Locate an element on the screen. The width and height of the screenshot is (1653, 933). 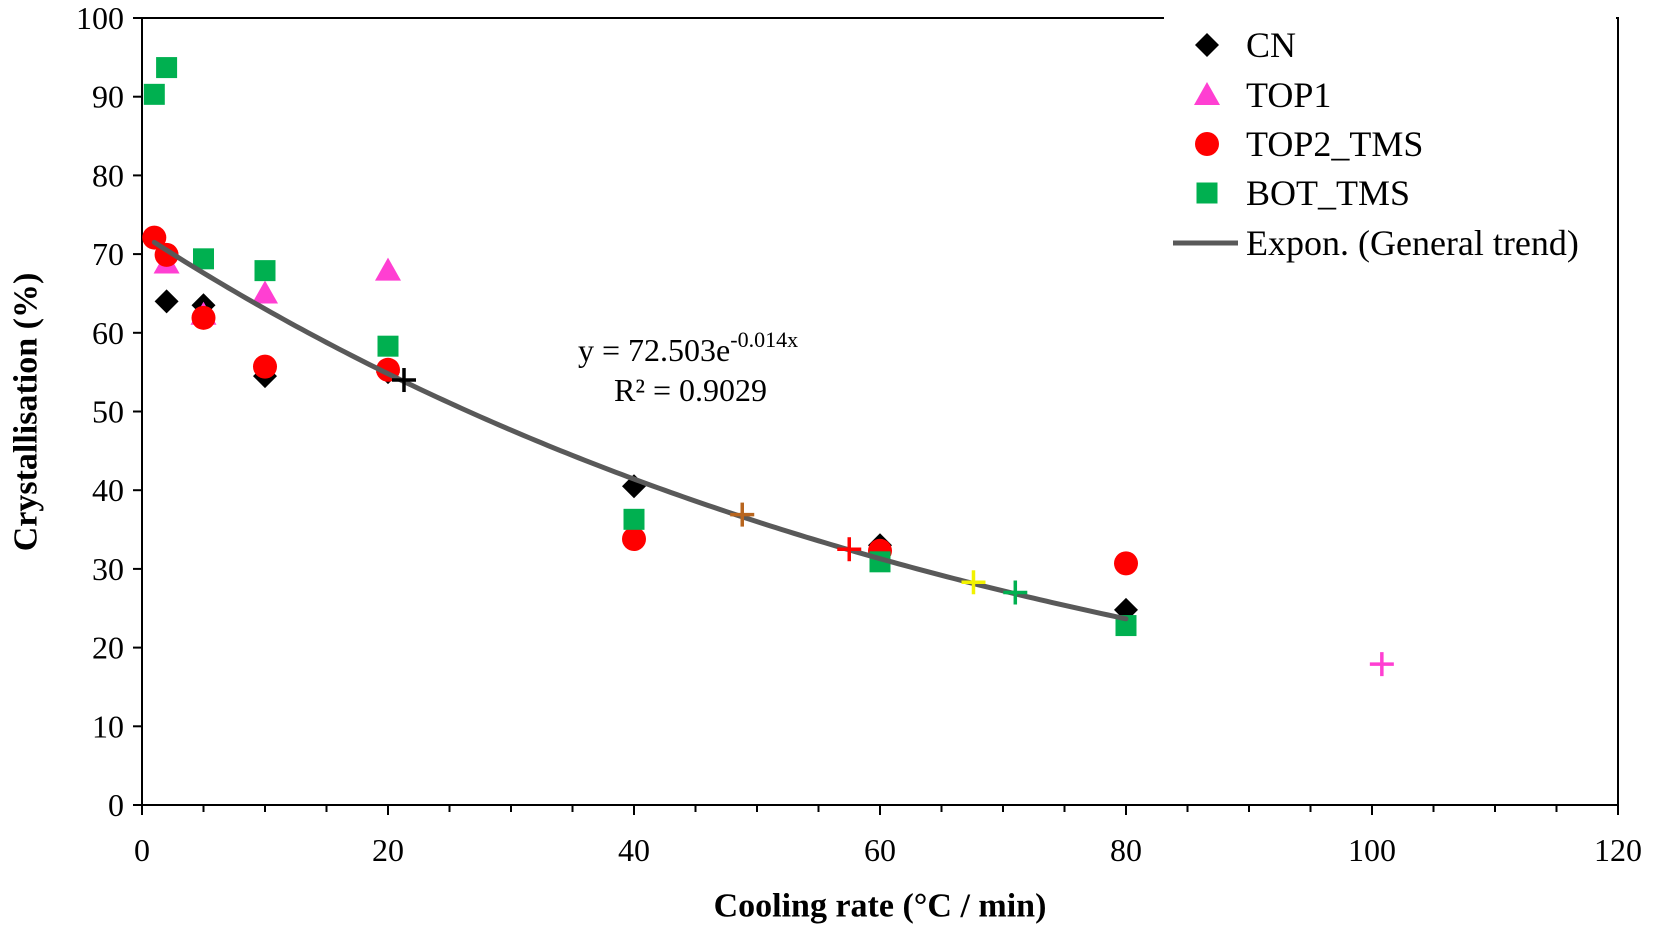
y-tick-labels: 0 10 20 30 40 50 60 70 80 90 100 is located at coordinates (100, 411).